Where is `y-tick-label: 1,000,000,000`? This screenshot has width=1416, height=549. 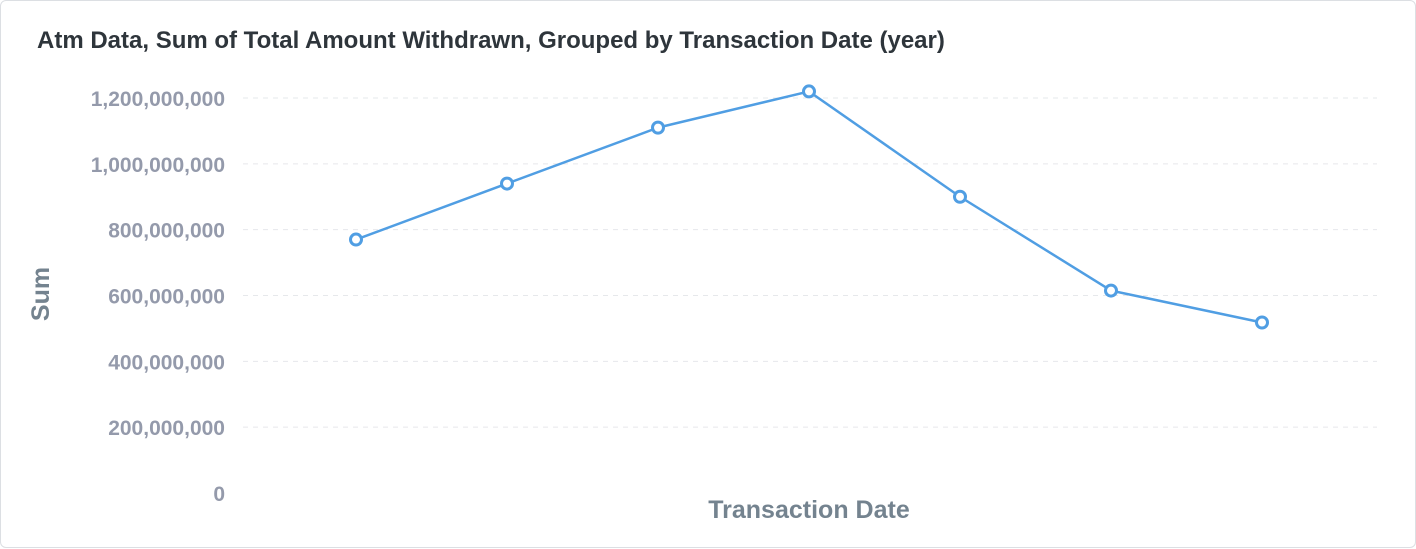
y-tick-label: 1,000,000,000 is located at coordinates (158, 165).